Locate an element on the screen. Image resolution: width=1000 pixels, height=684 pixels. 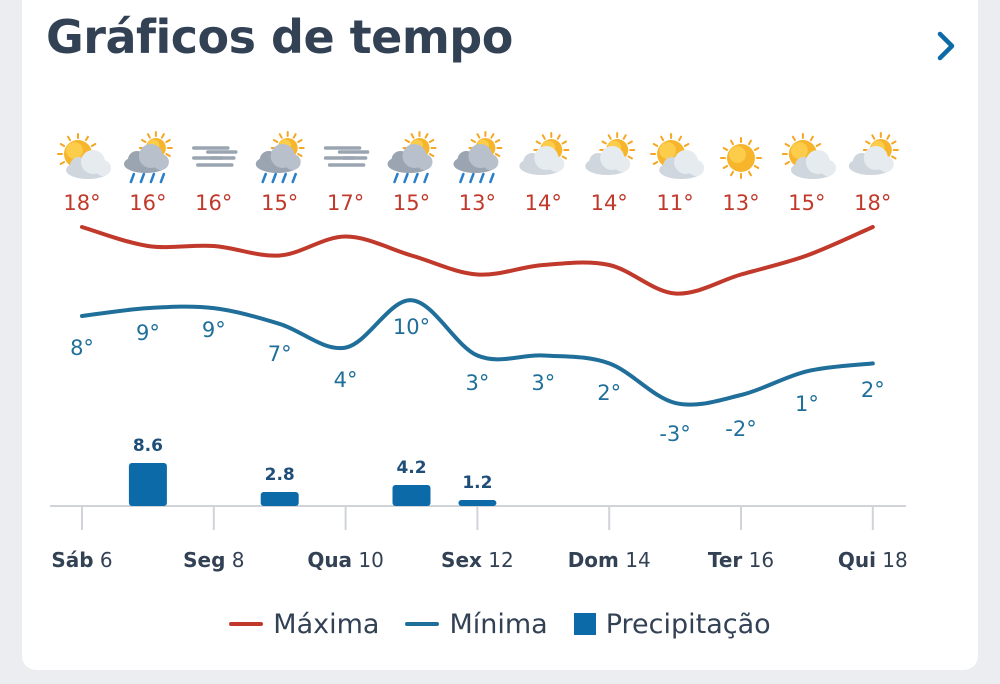
max-temp-label: 17° is located at coordinates (345, 203).